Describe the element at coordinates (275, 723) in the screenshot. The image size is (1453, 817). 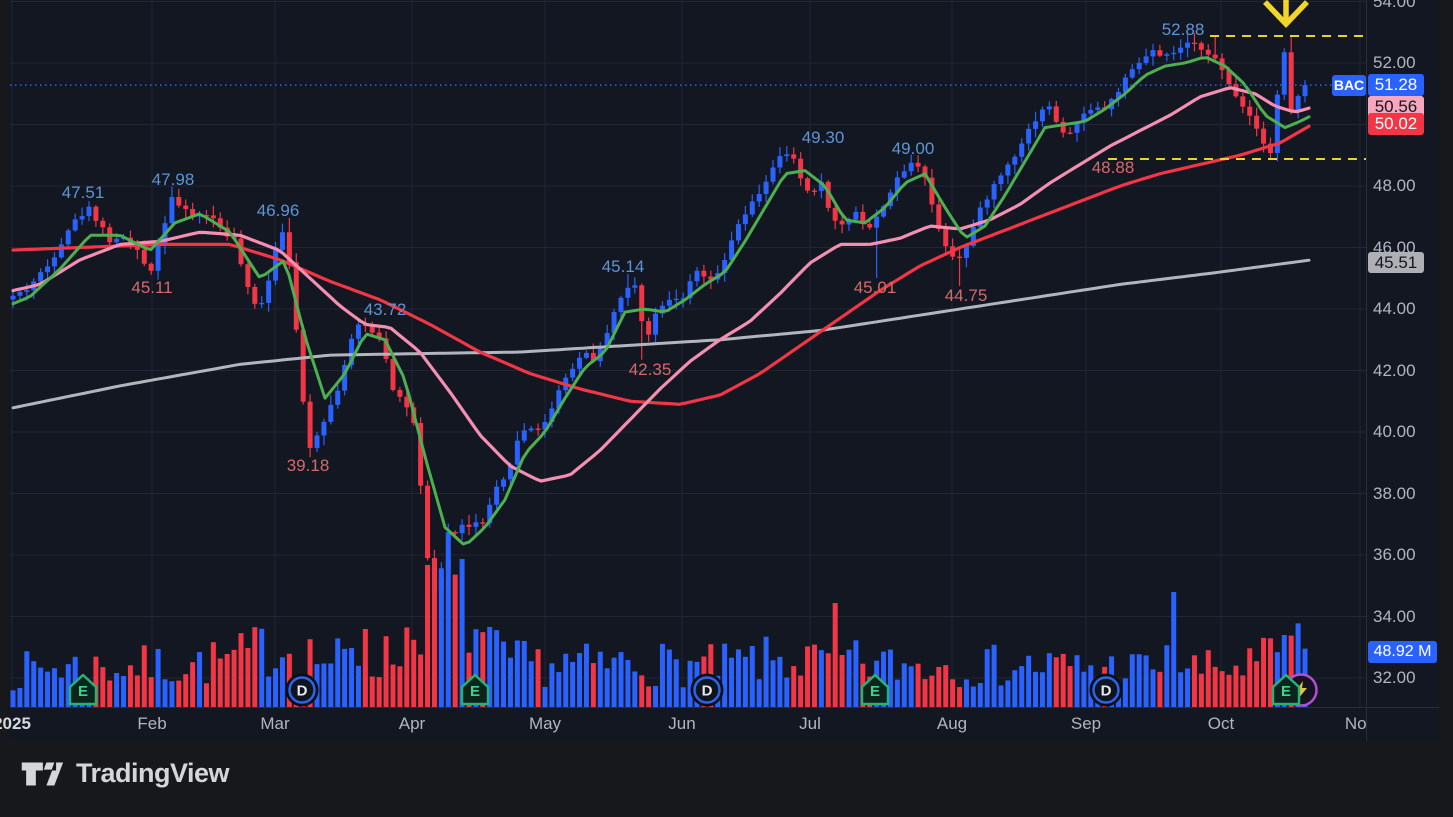
I see `time-tick-month: Mar` at that location.